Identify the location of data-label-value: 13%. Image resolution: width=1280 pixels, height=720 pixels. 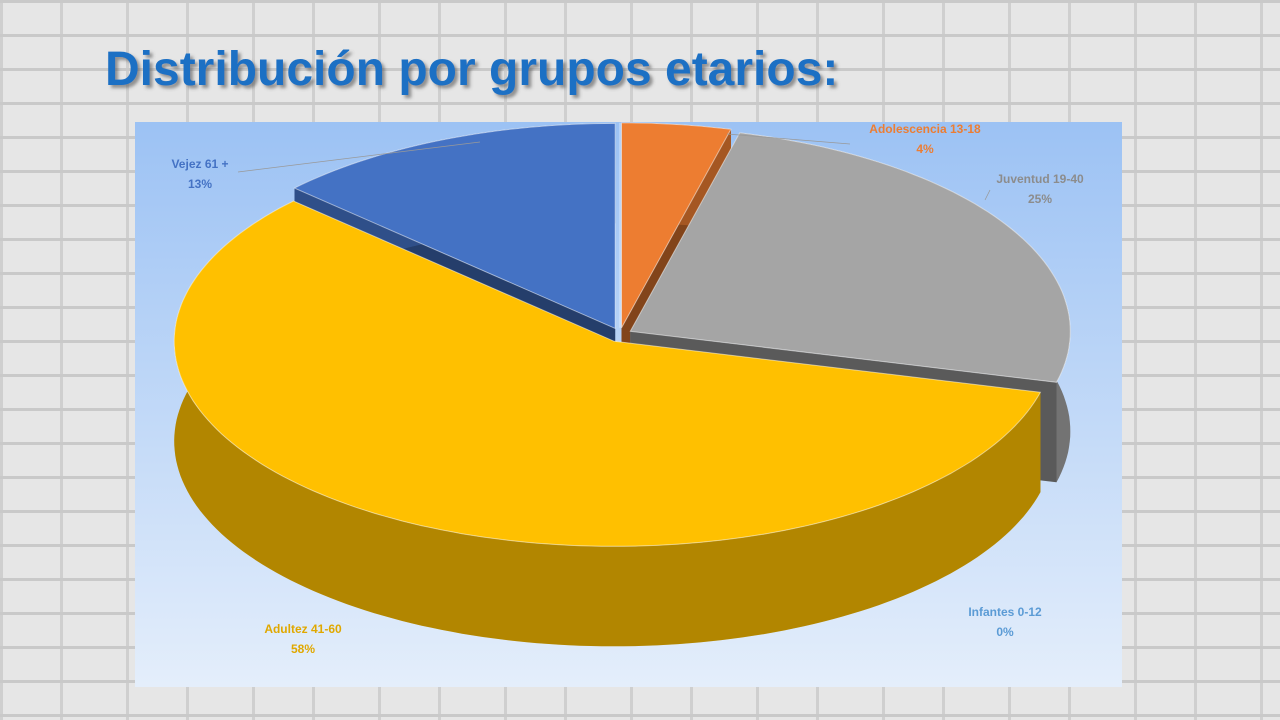
(200, 184).